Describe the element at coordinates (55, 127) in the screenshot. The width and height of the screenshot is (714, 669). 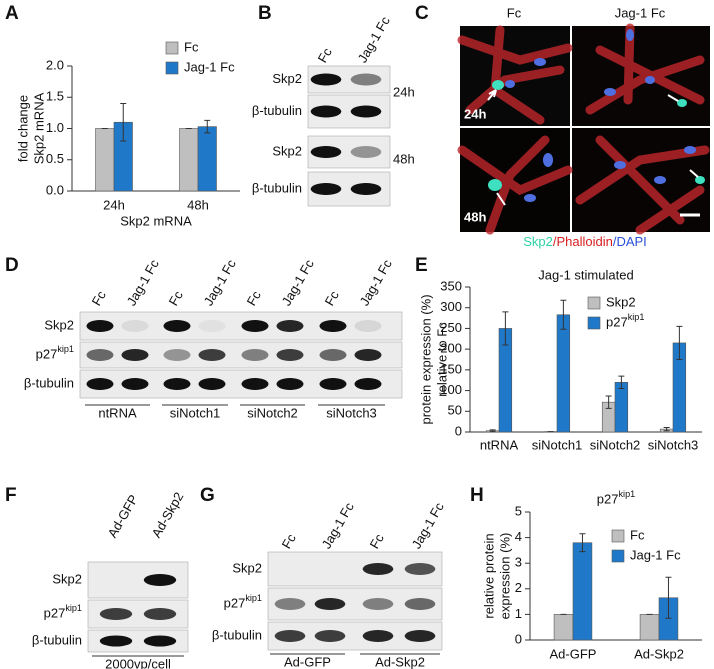
I see `y-tick-label: 1.0` at that location.